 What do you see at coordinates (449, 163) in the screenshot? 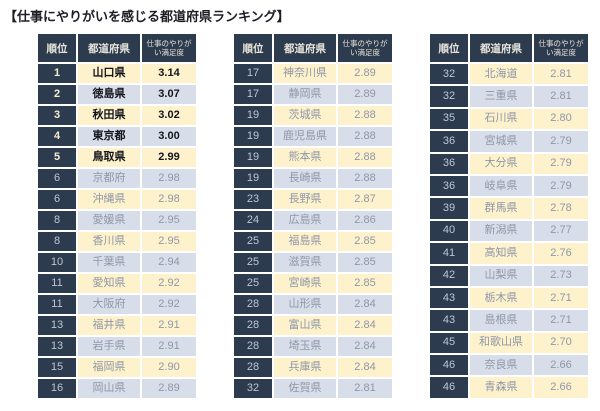
I see `rank-cell: 36` at bounding box center [449, 163].